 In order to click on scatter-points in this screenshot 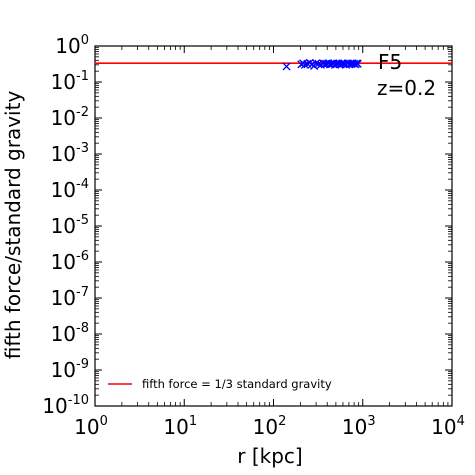, I will do `click(322, 64)`.